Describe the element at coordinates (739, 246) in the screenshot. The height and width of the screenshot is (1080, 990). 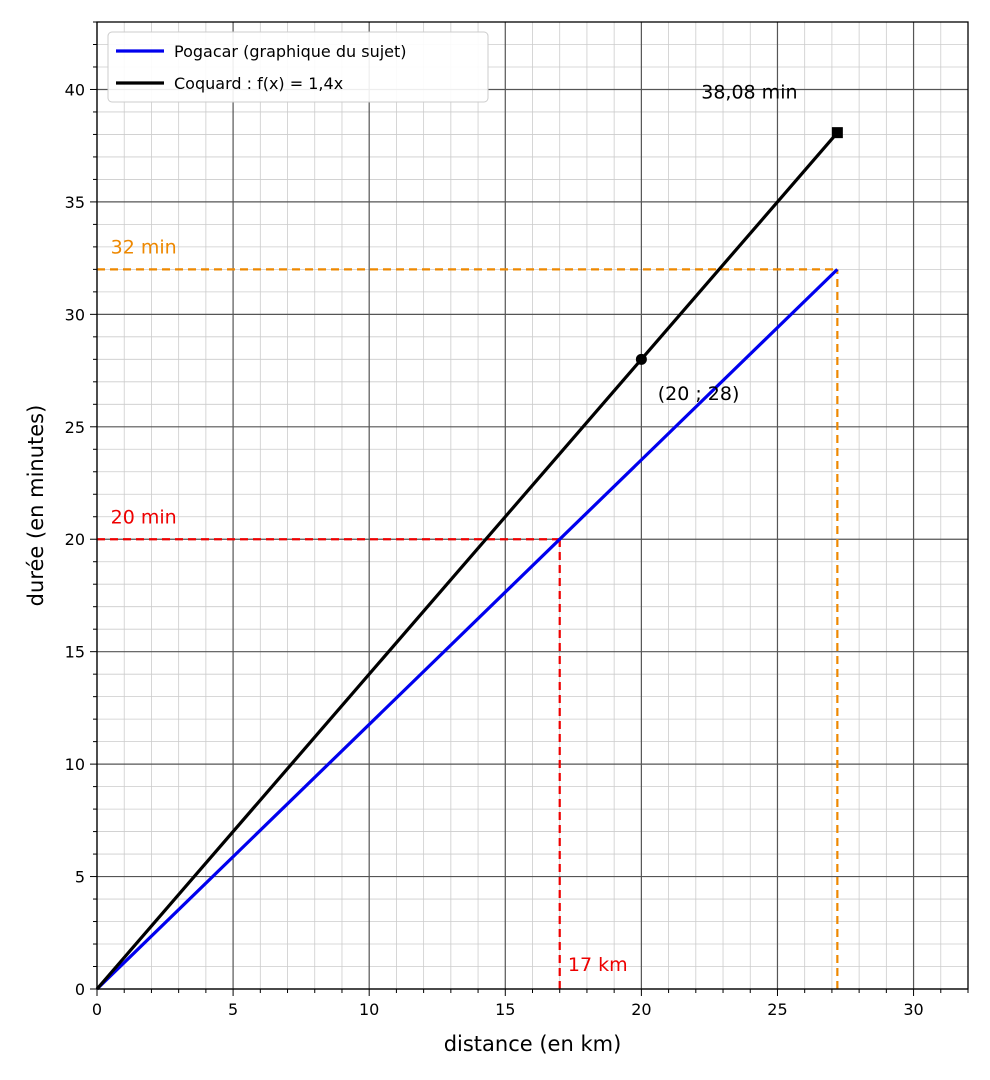
I see `markers` at that location.